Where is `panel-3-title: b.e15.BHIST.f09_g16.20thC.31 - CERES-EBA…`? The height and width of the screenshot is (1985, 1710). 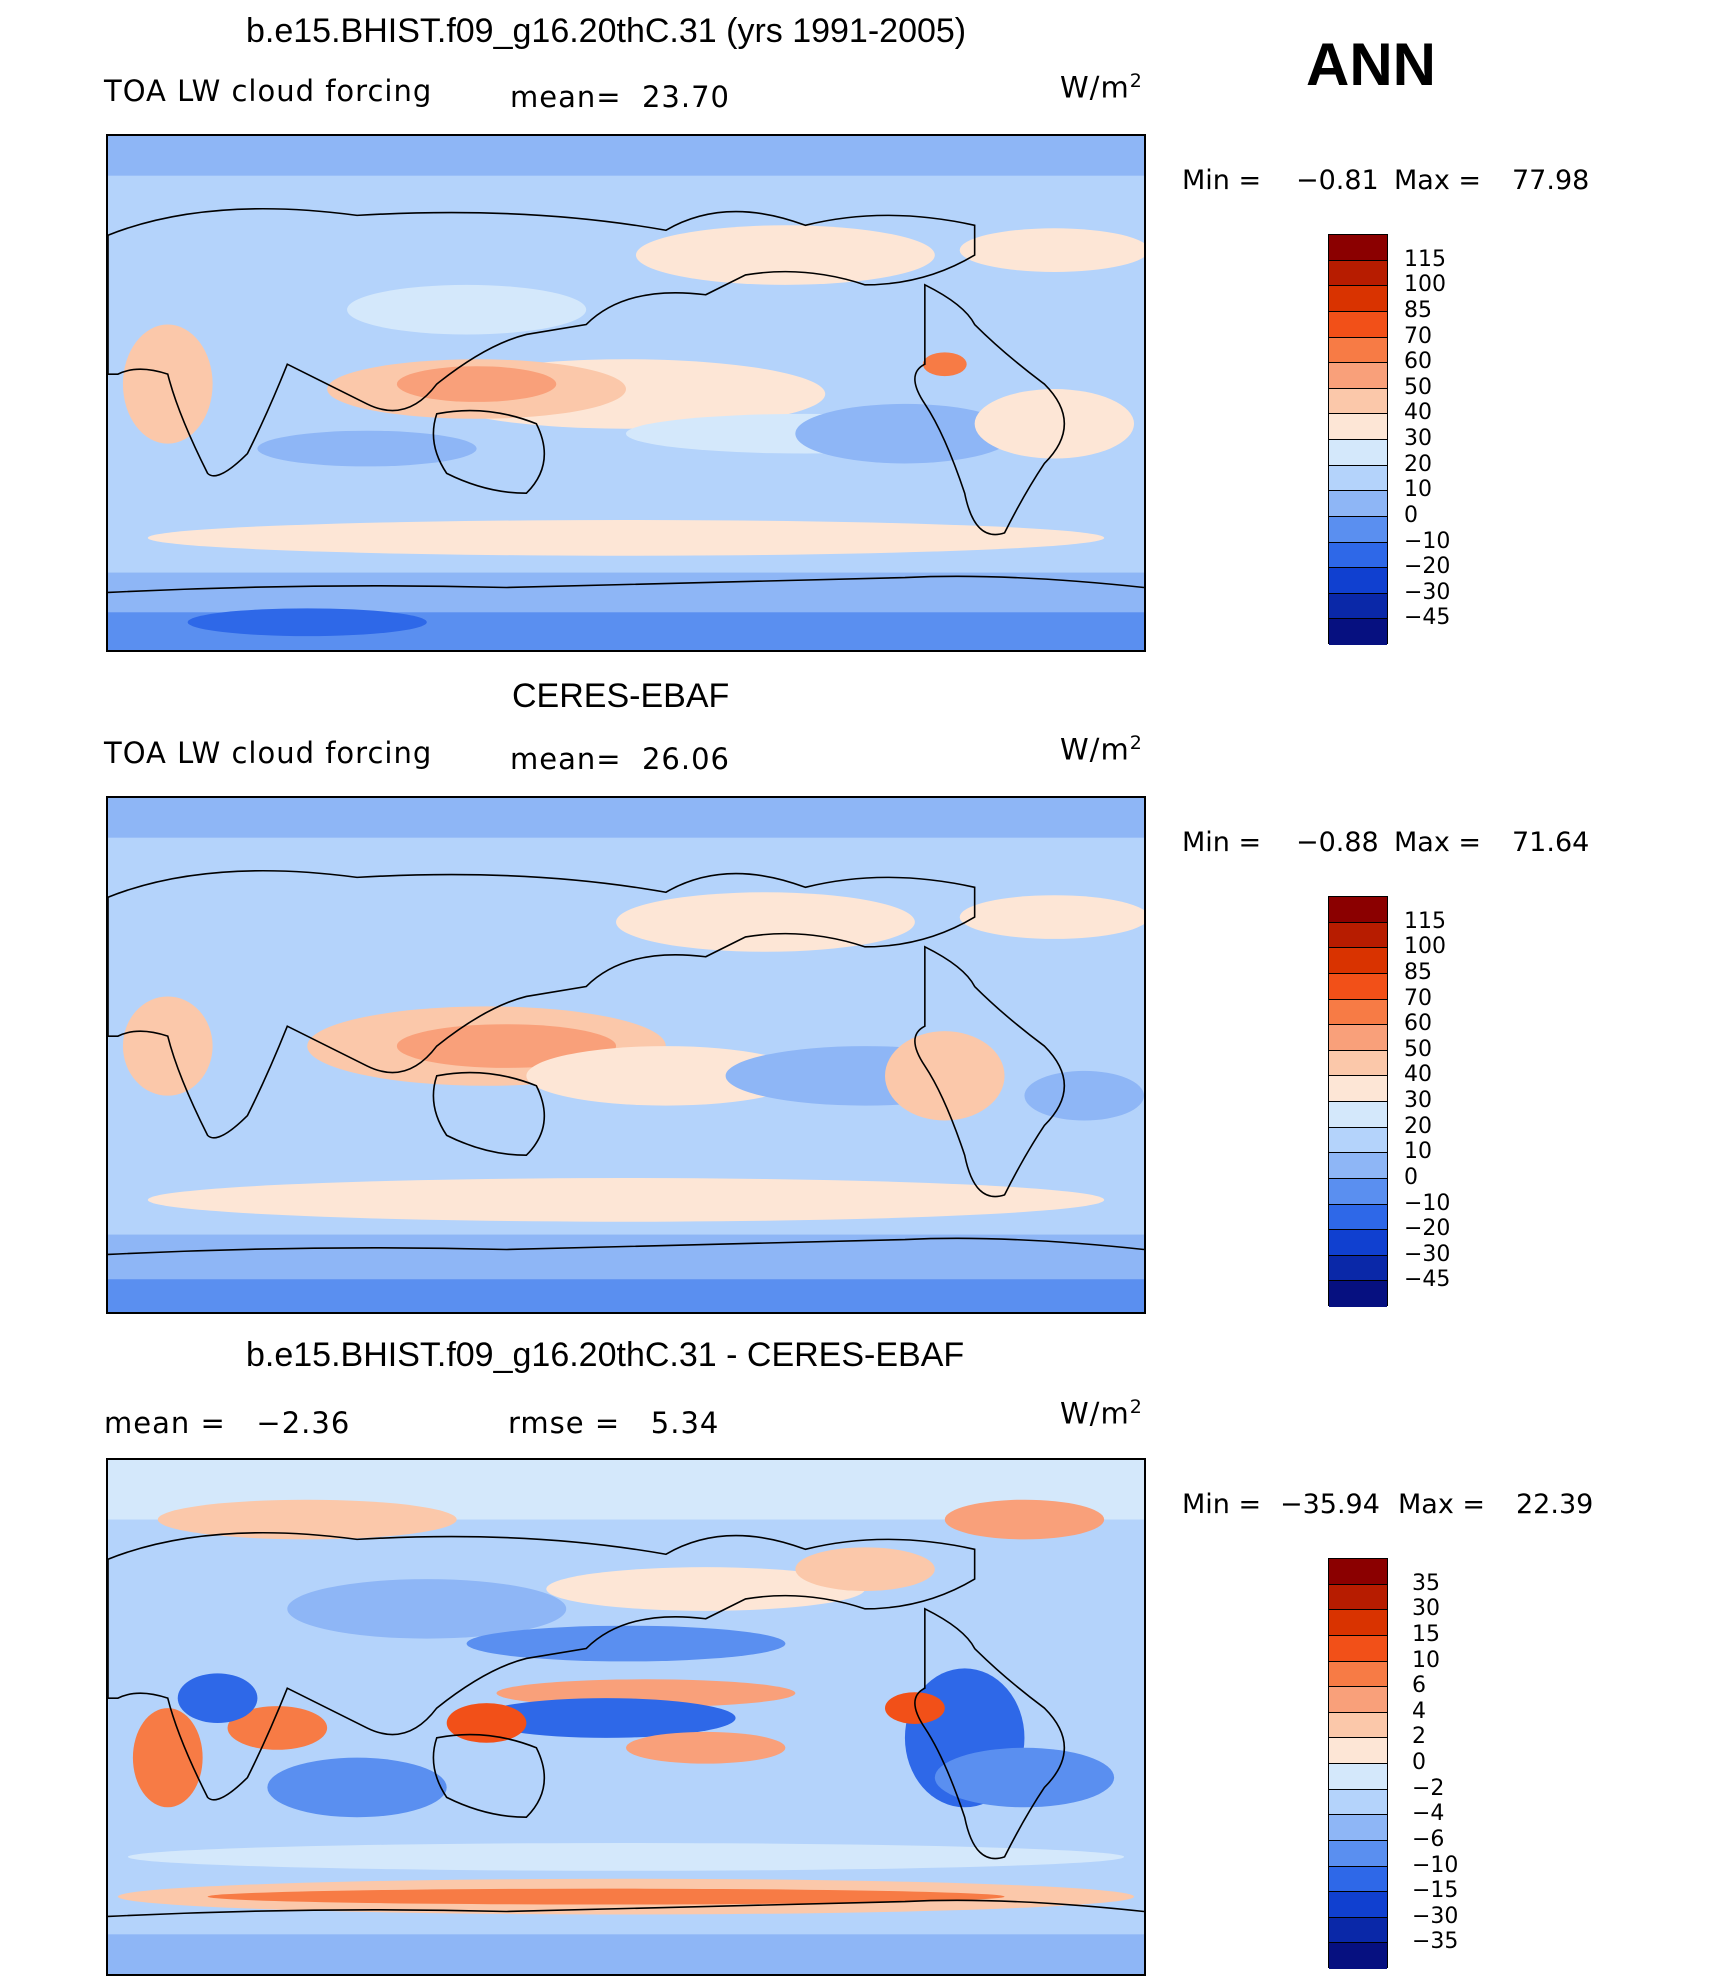
panel-3-title: b.e15.BHIST.f09_g16.20thC.31 - CERES-EBA… is located at coordinates (605, 1355).